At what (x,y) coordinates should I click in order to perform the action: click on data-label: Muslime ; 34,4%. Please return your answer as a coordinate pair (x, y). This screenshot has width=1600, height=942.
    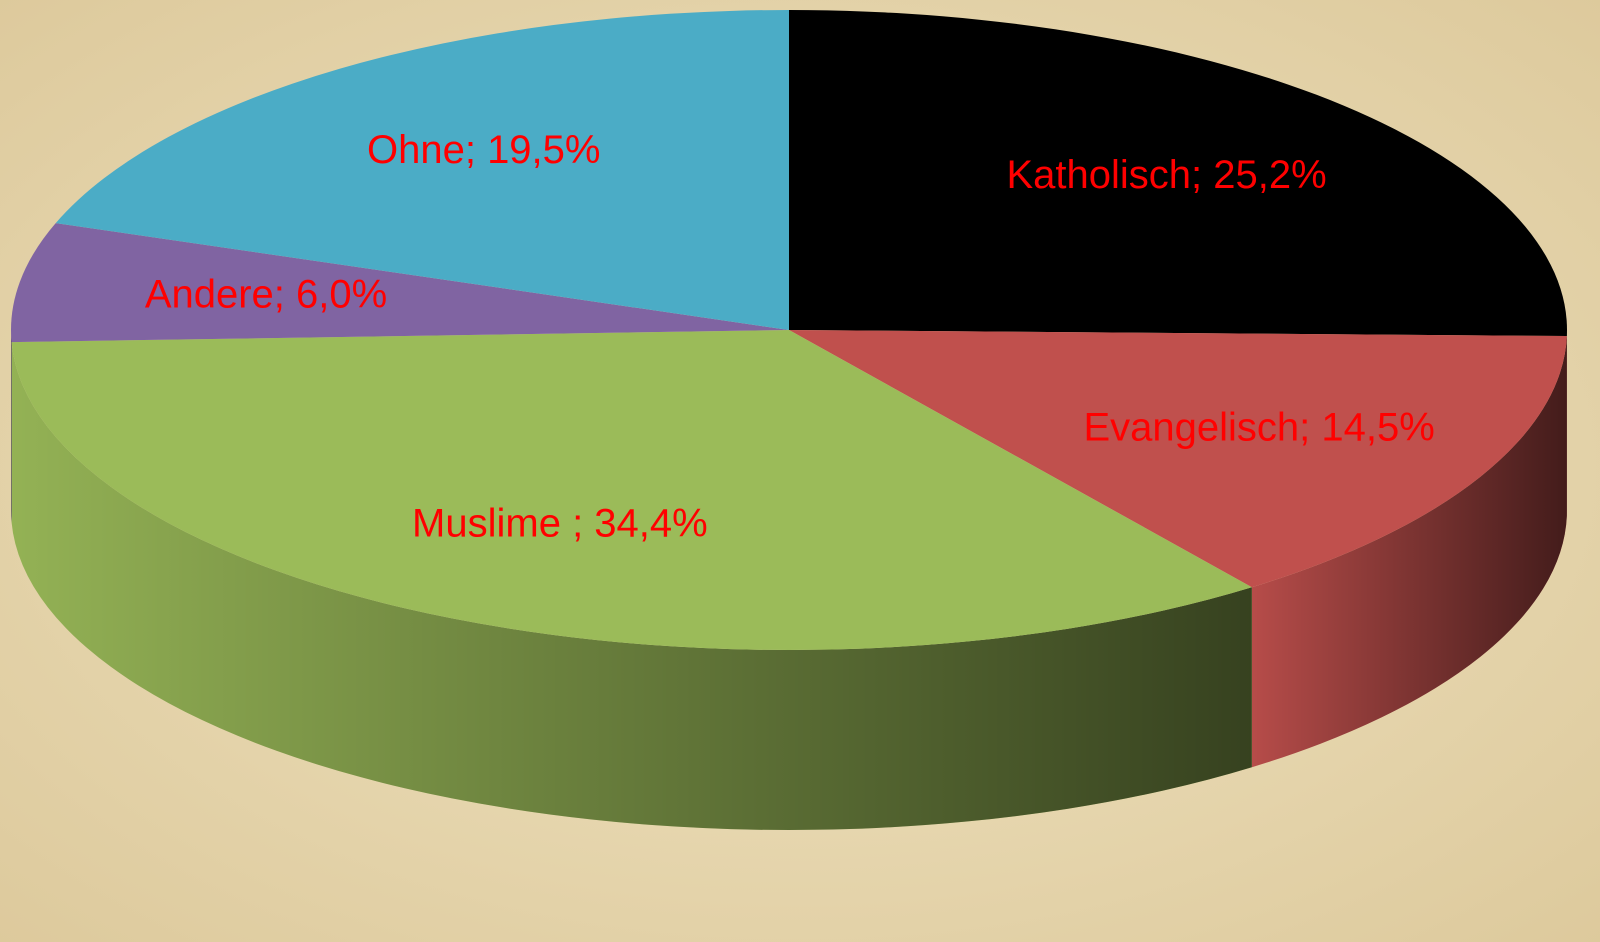
    Looking at the image, I should click on (560, 524).